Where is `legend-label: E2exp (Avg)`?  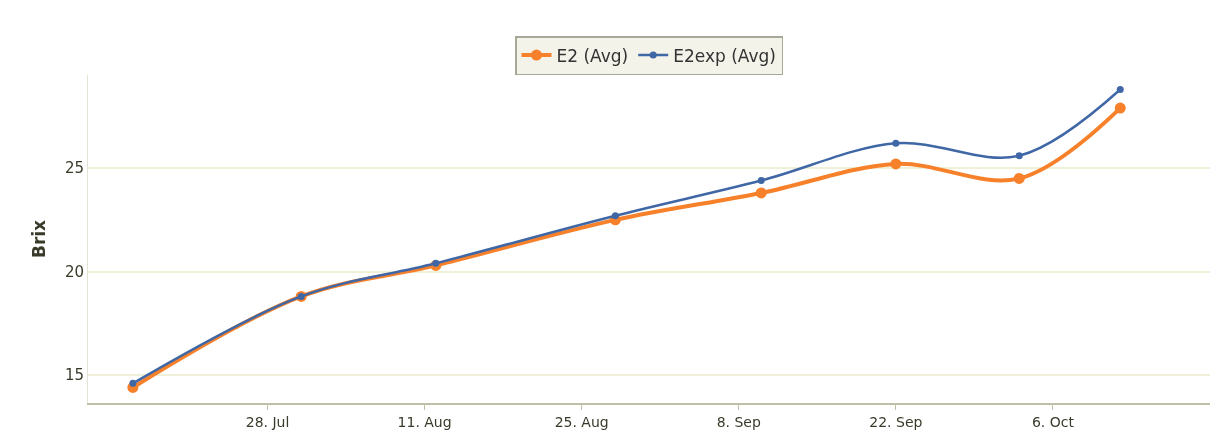
legend-label: E2exp (Avg) is located at coordinates (724, 55).